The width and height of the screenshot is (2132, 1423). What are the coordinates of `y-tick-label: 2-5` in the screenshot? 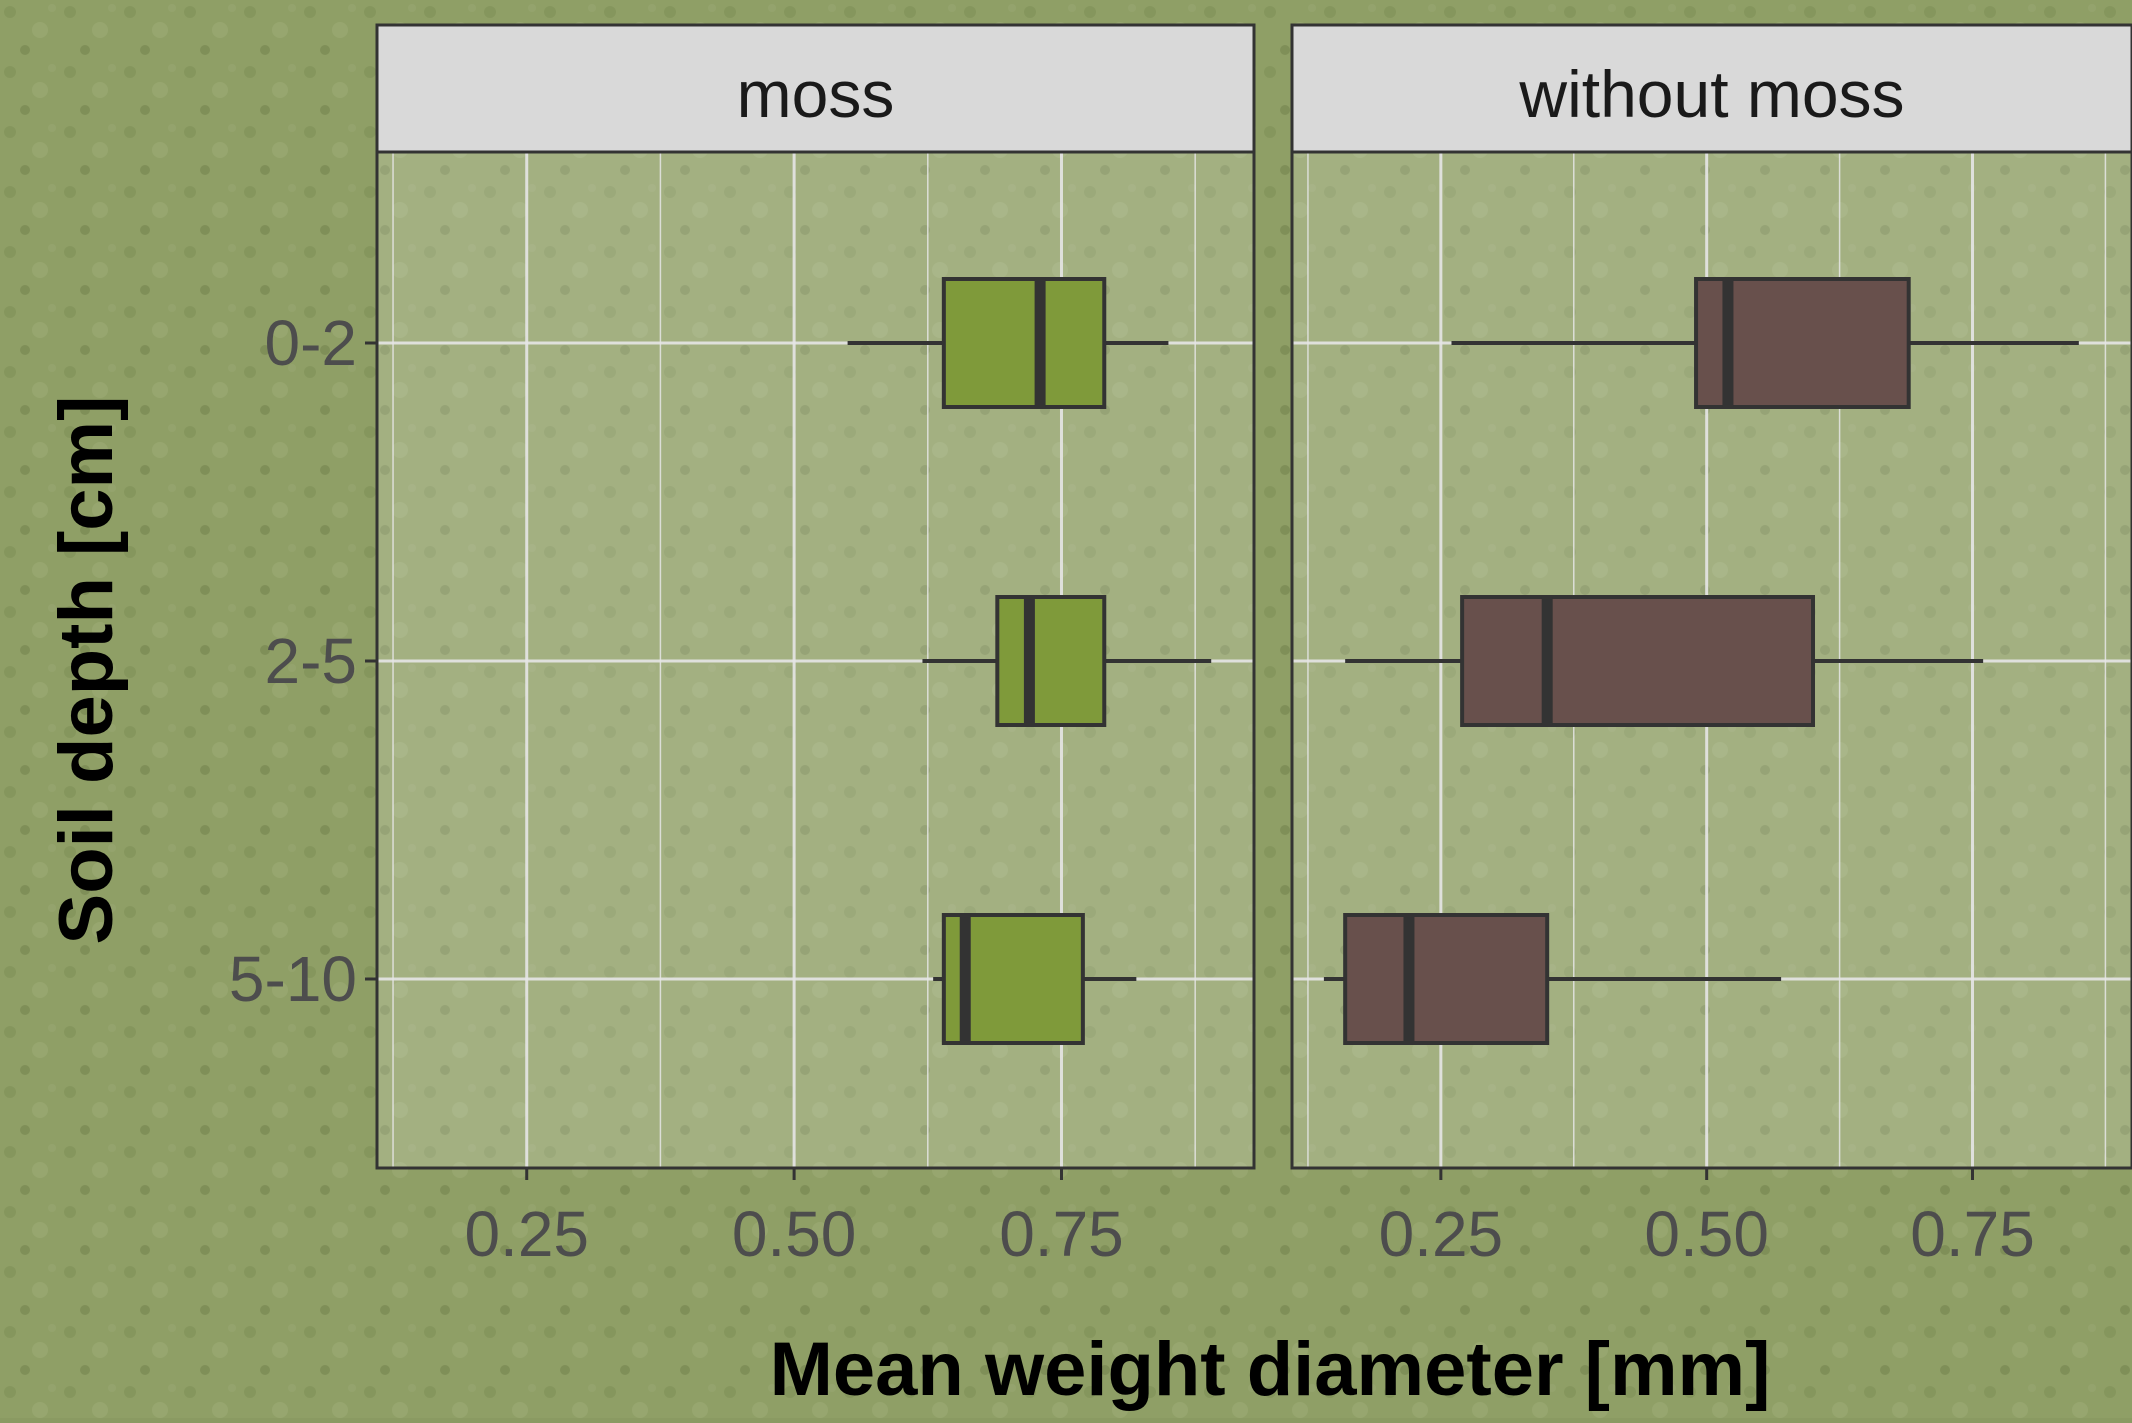 It's located at (311, 661).